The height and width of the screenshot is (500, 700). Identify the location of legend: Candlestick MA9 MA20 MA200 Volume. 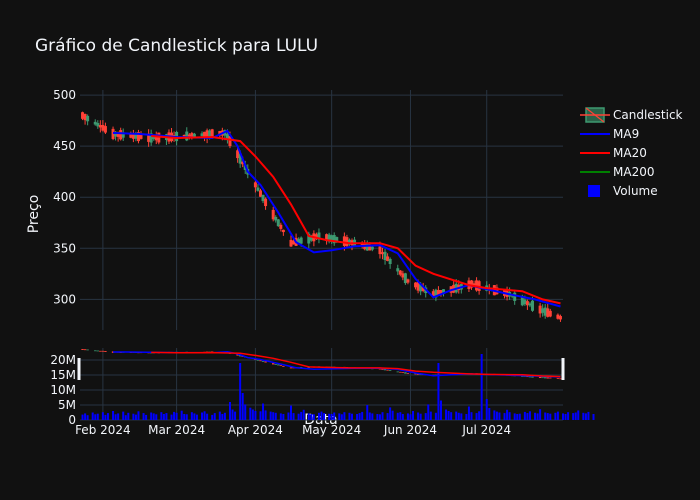
(631, 152).